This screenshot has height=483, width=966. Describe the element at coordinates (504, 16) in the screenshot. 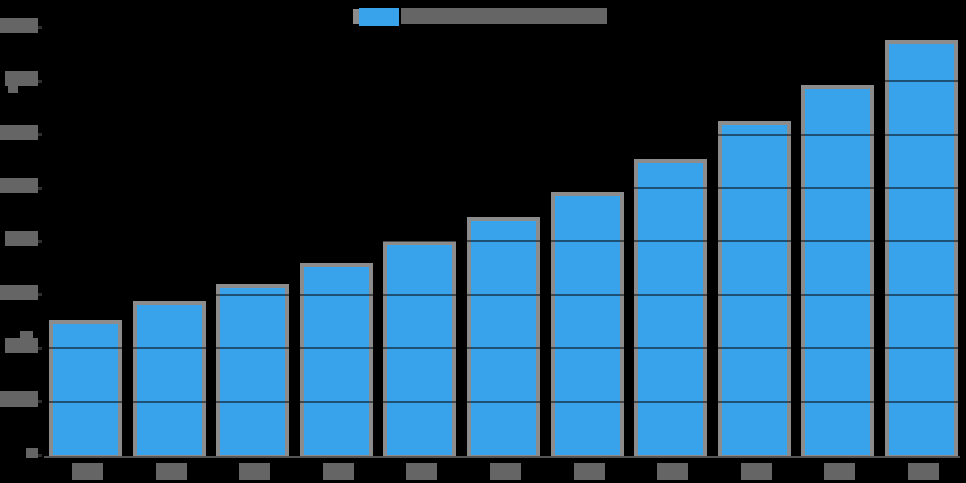

I see `legend-label-placeholder` at that location.